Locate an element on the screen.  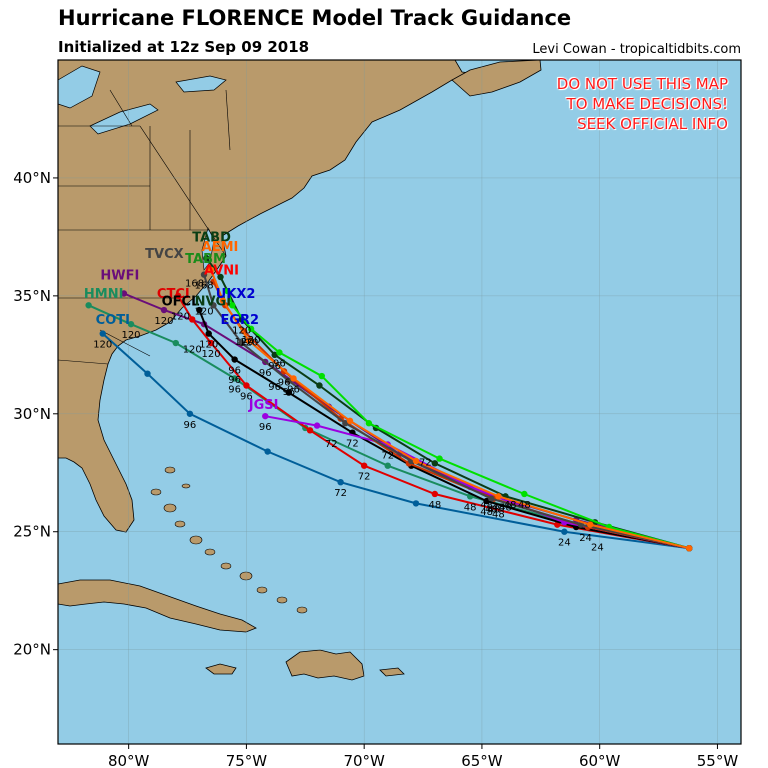
cuba-land is located at coordinates (157, 606).